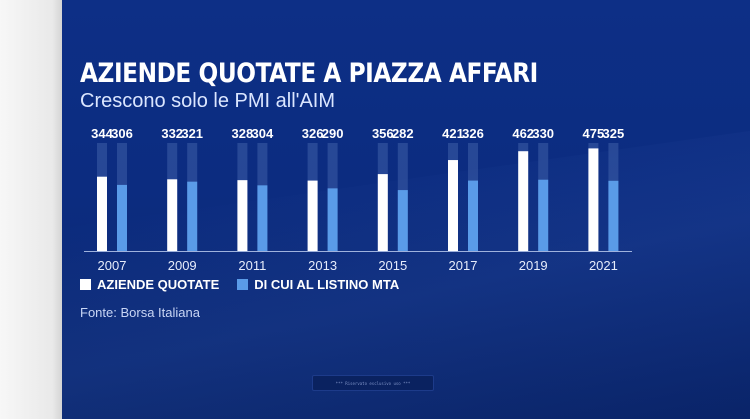  Describe the element at coordinates (453, 205) in the screenshot. I see `bar-2017-s1` at that location.